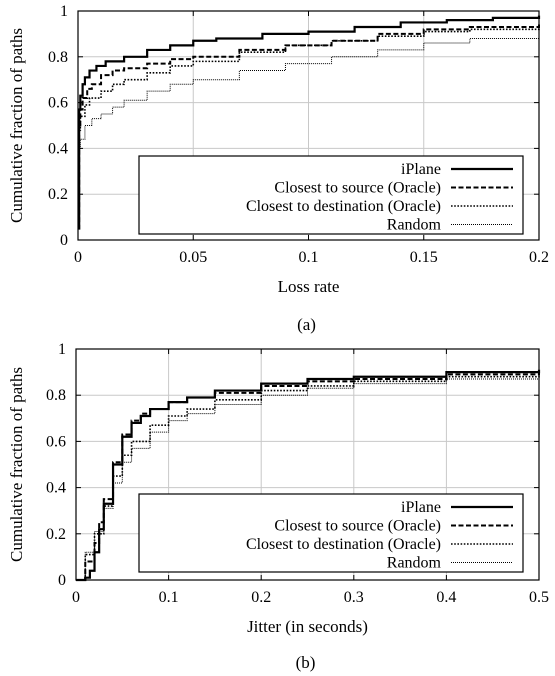  What do you see at coordinates (424, 257) in the screenshot?
I see `x-tick-label: 0.15` at bounding box center [424, 257].